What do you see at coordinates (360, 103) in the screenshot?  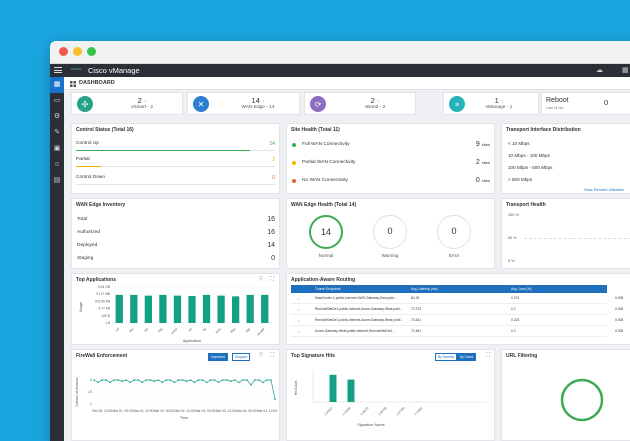 I see `vbond-summary-card: ⟳ 2 ↑ vBond - 2` at bounding box center [360, 103].